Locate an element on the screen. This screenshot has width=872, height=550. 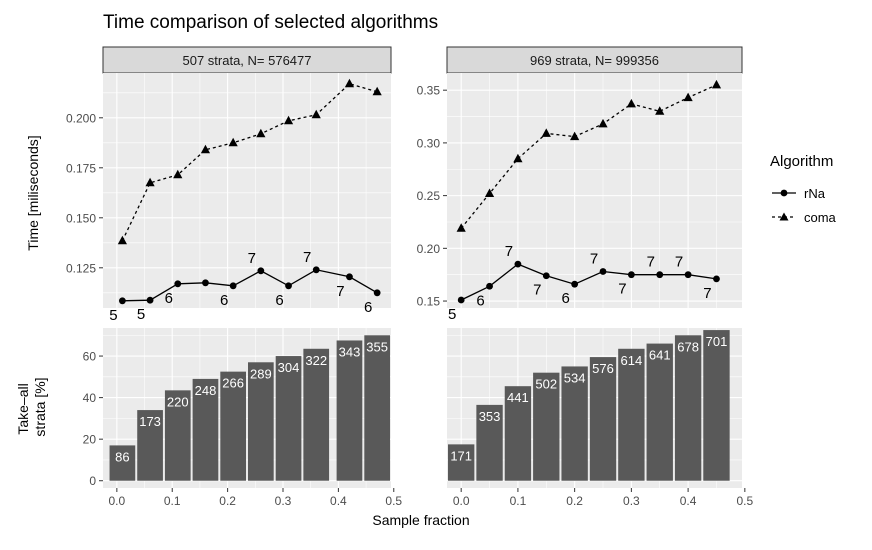
time-y-tick-label: 0.20 is located at coordinates (429, 249).